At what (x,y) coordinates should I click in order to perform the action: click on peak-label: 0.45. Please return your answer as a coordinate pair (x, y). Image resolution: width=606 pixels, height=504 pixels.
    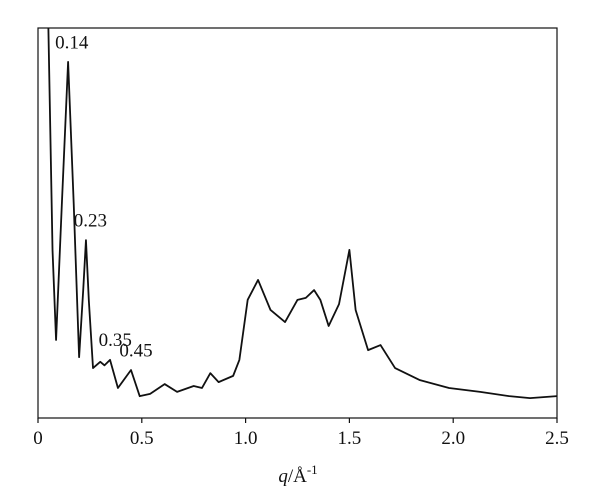
    Looking at the image, I should click on (135, 350).